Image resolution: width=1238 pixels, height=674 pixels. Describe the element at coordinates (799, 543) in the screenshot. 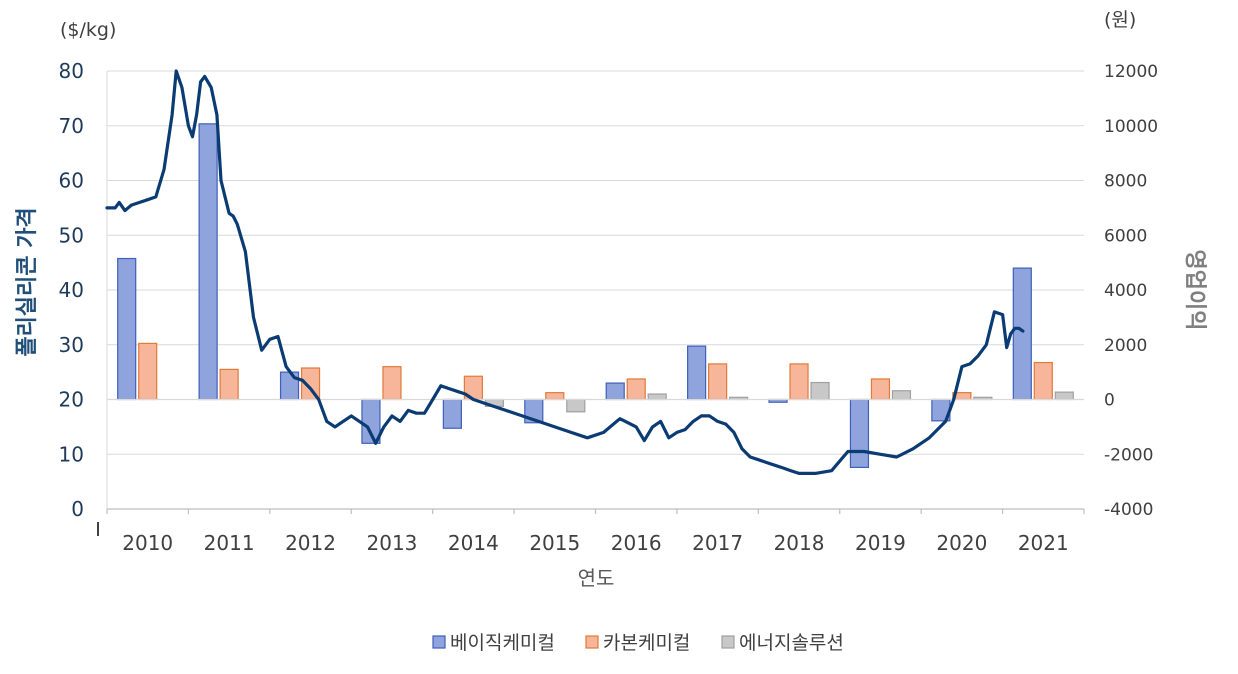

I see `x-tick-label: 2018` at that location.